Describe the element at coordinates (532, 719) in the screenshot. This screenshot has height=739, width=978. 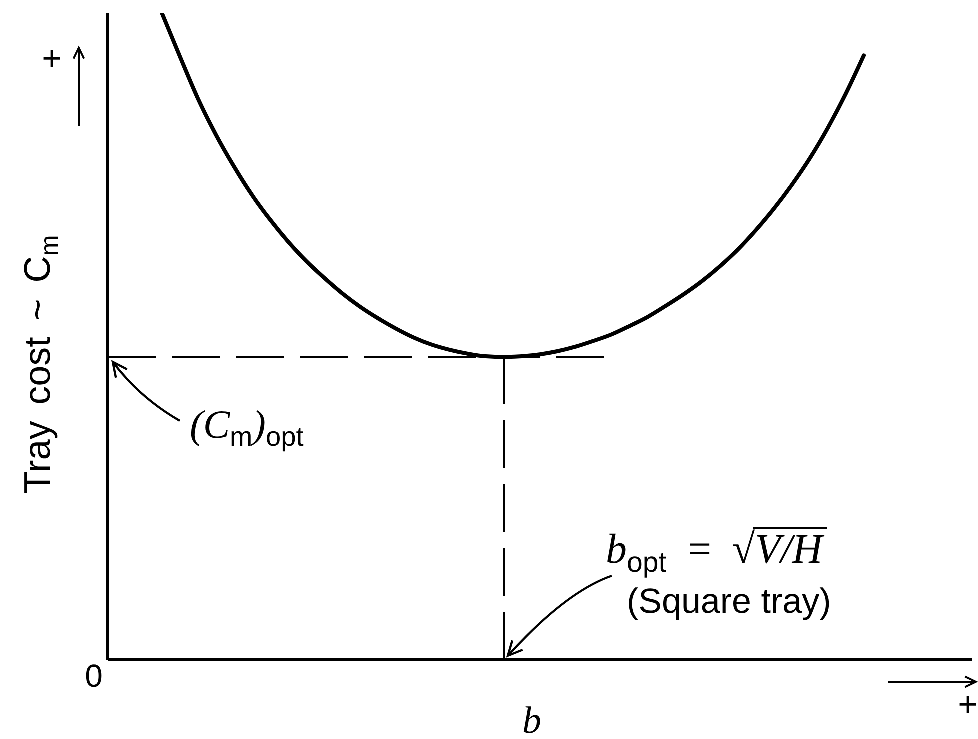
I see `x-axis-title: b` at that location.